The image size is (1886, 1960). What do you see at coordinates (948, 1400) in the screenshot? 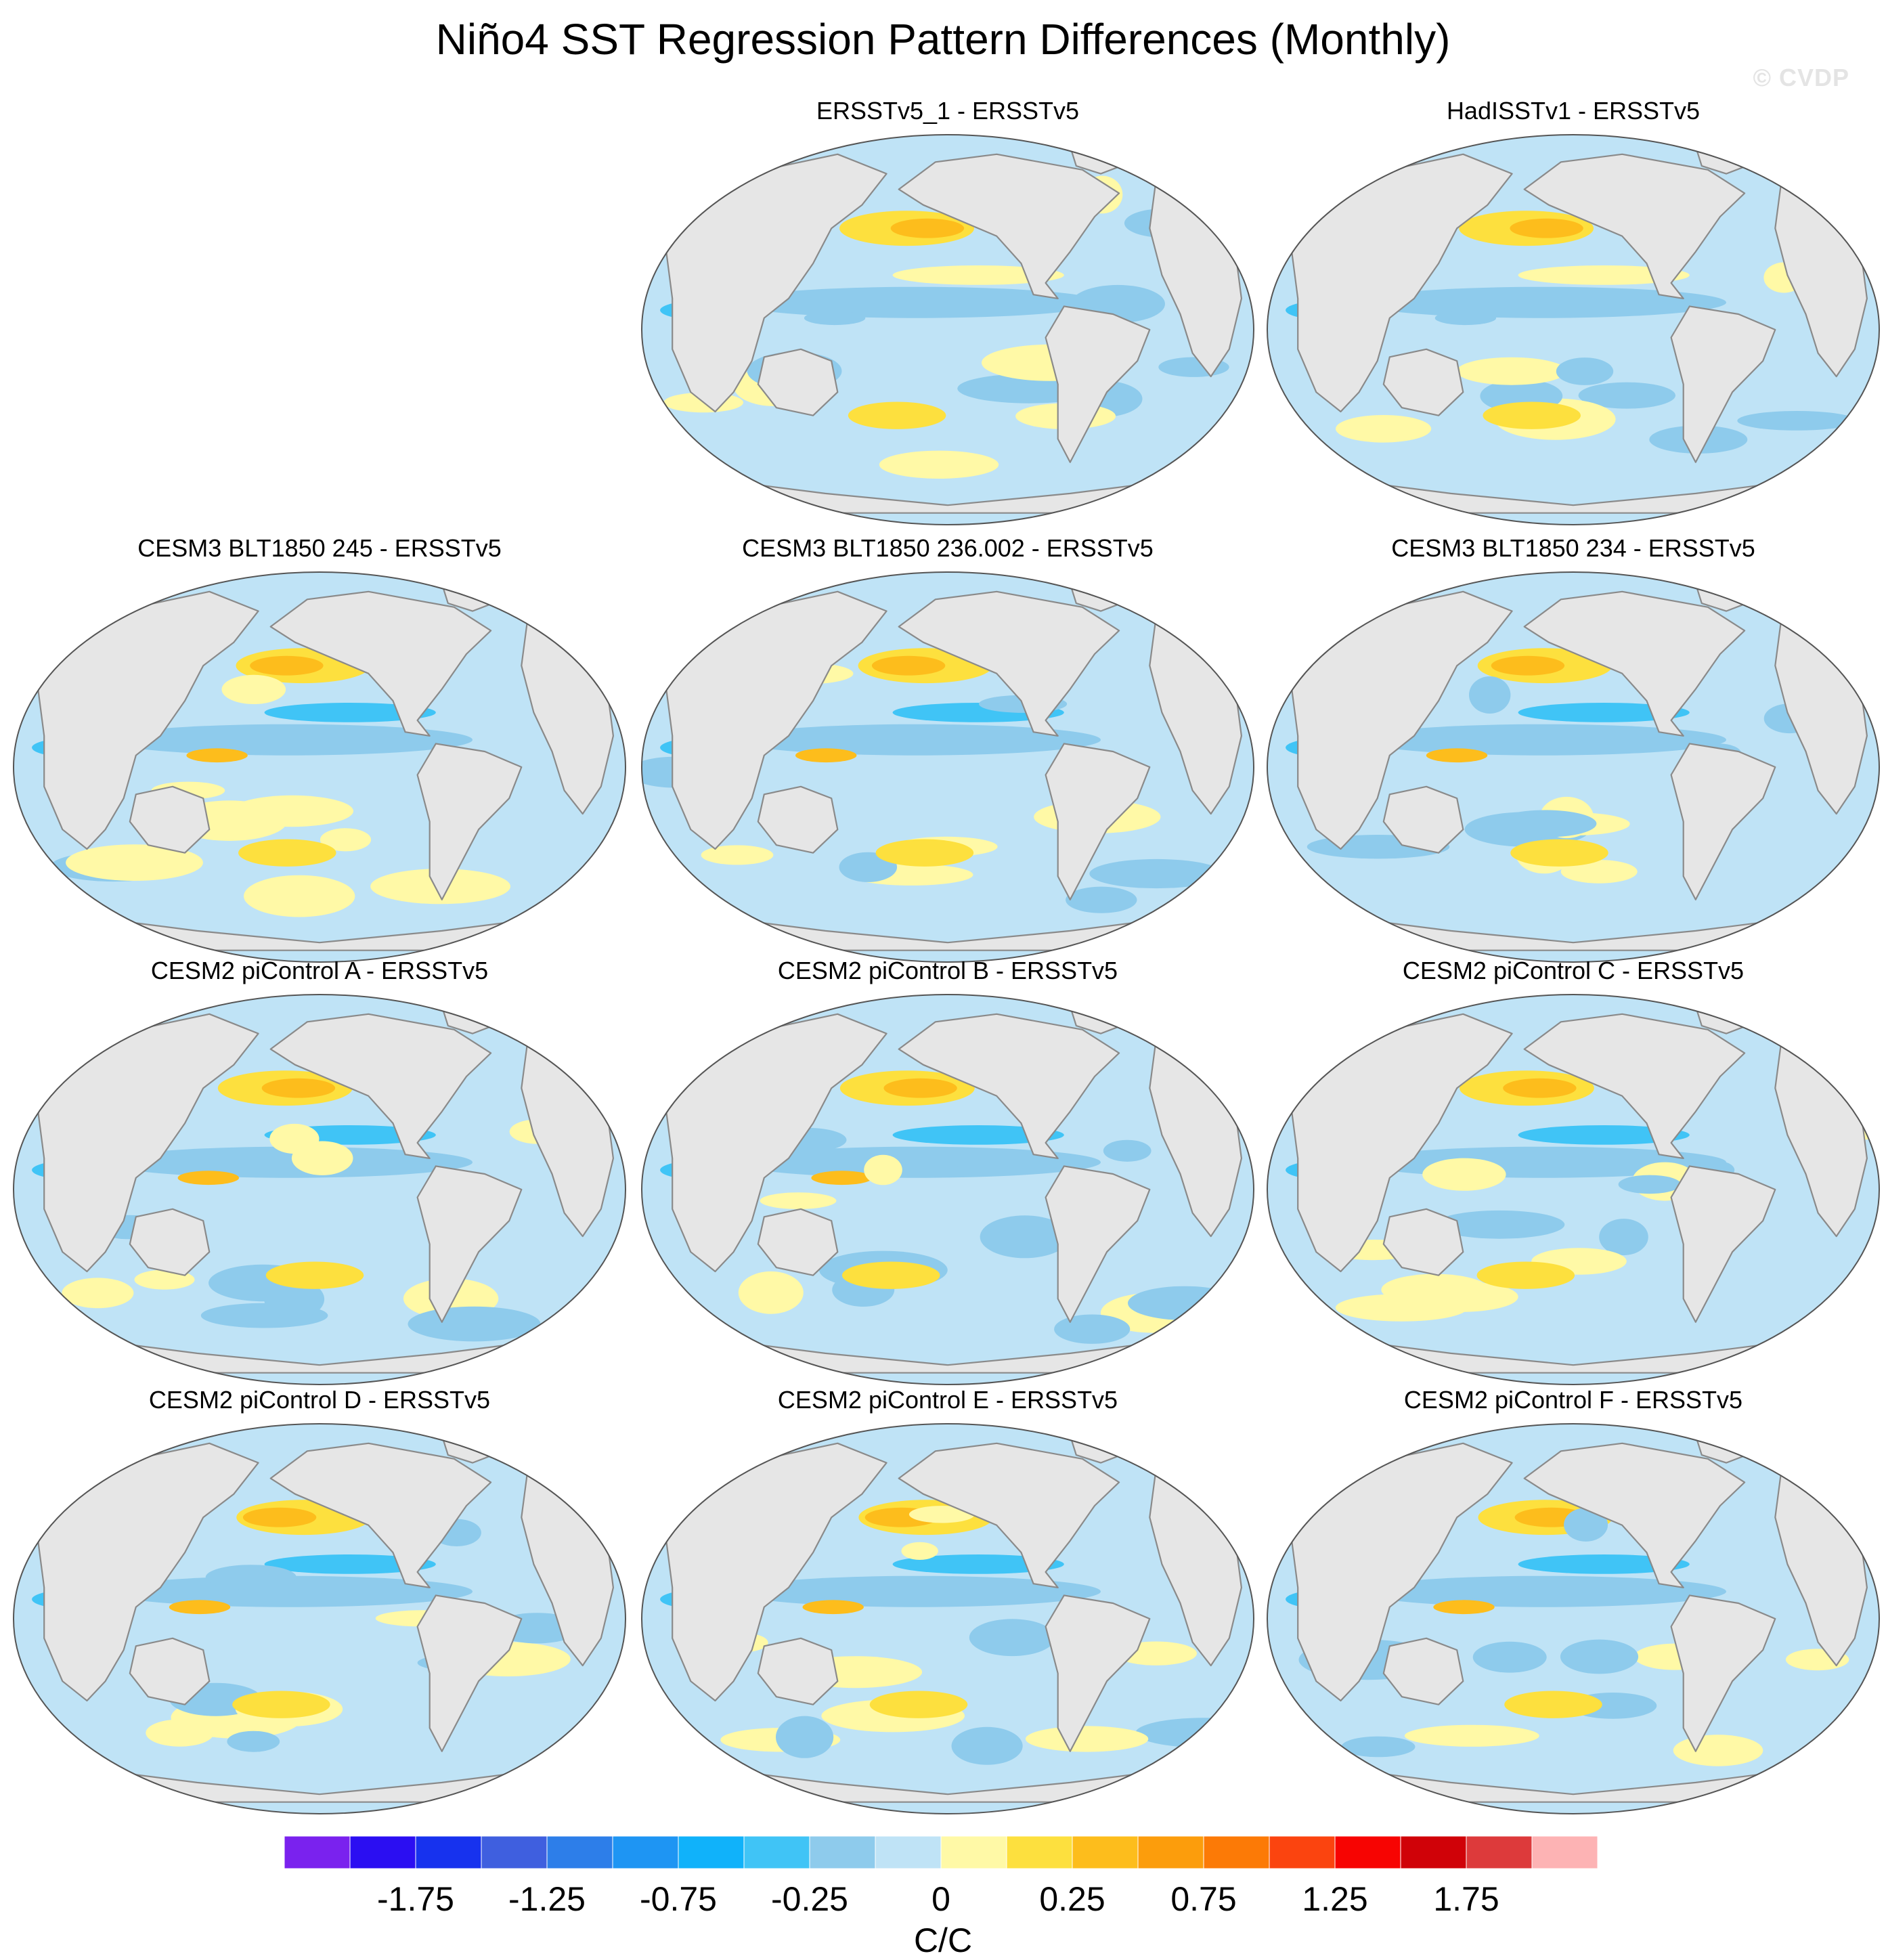
I see `panel-title: CESM2 piControl E - ERSSTv5` at bounding box center [948, 1400].